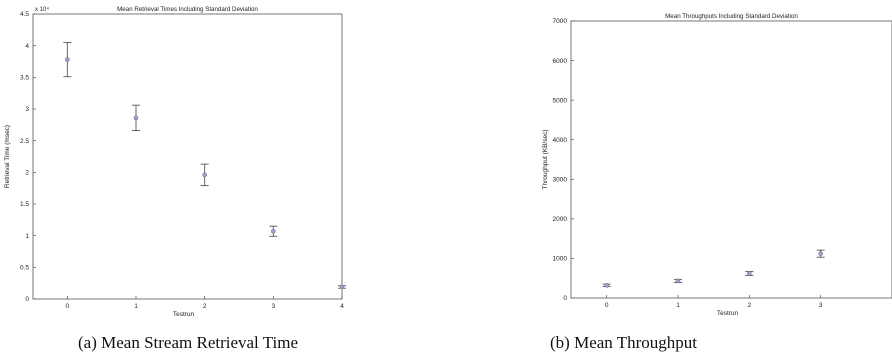 This screenshot has width=892, height=363. Describe the element at coordinates (560, 179) in the screenshot. I see `y-tick-label: 3000` at that location.